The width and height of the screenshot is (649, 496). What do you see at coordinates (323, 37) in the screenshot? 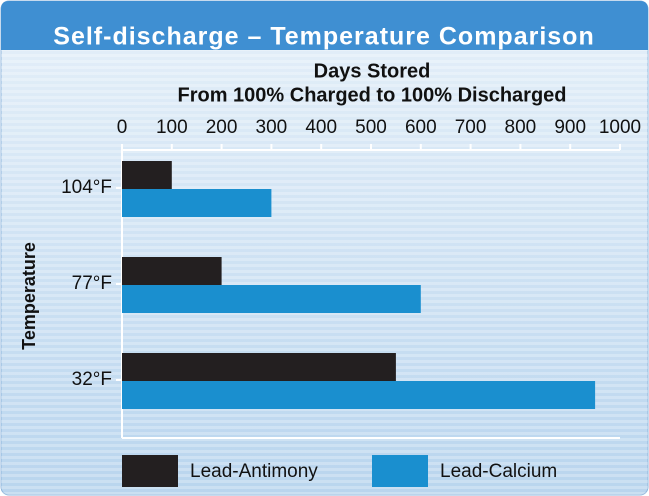
I see `chart-title: Self-discharge – Temperature Comparison` at bounding box center [323, 37].